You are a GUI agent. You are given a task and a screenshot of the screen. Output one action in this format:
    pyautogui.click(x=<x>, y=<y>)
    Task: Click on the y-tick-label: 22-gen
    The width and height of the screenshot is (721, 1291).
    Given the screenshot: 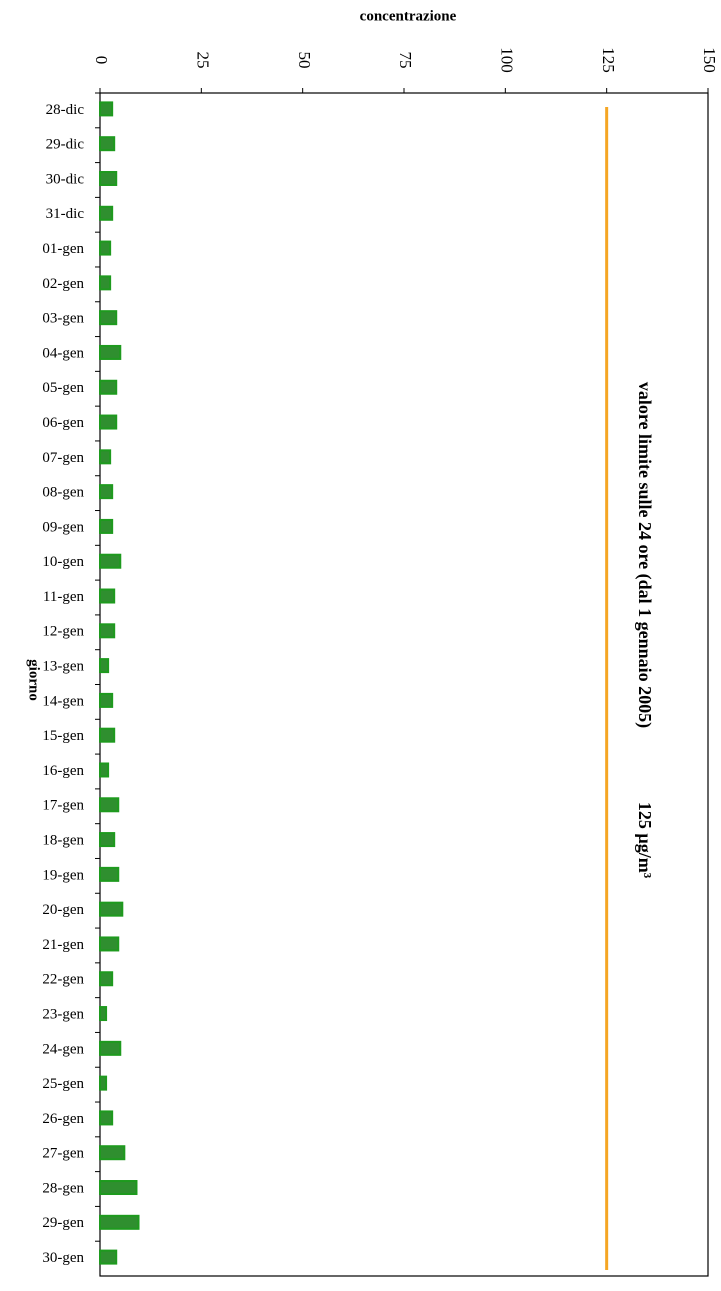 What is the action you would take?
    pyautogui.click(x=63, y=980)
    